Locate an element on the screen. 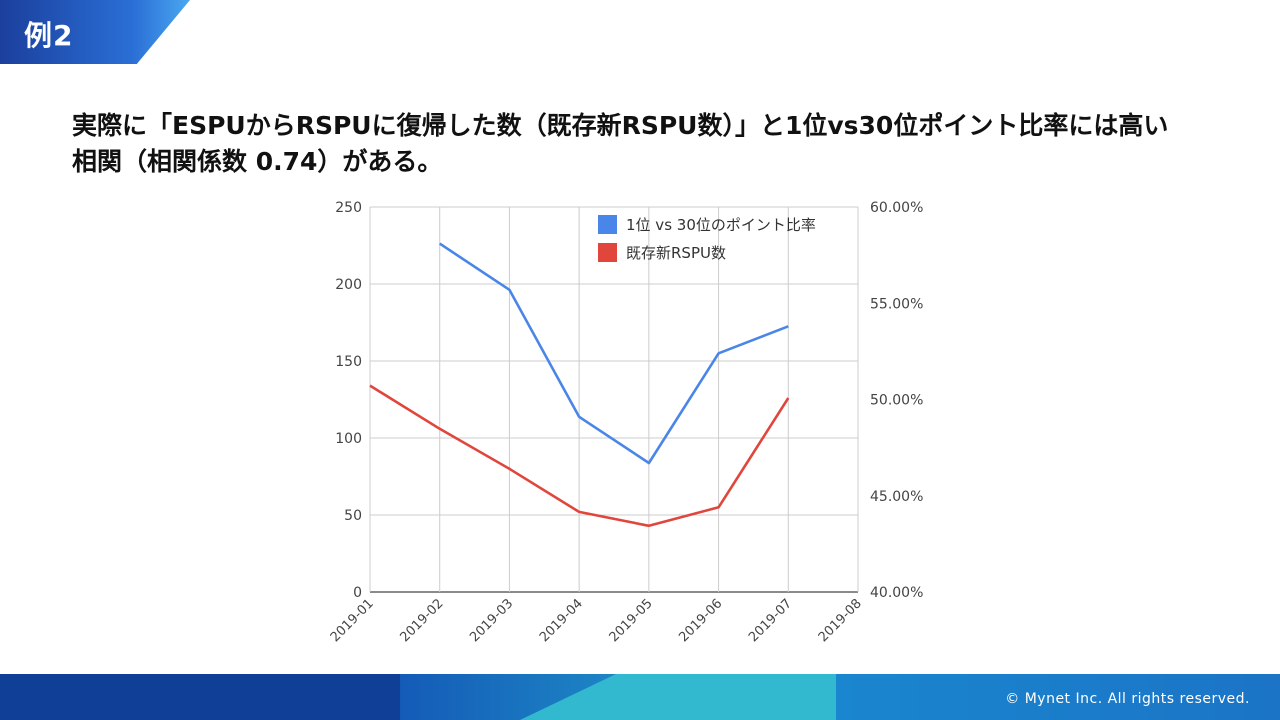 This screenshot has height=720, width=1280. right-tick-label: 50.00% is located at coordinates (896, 401).